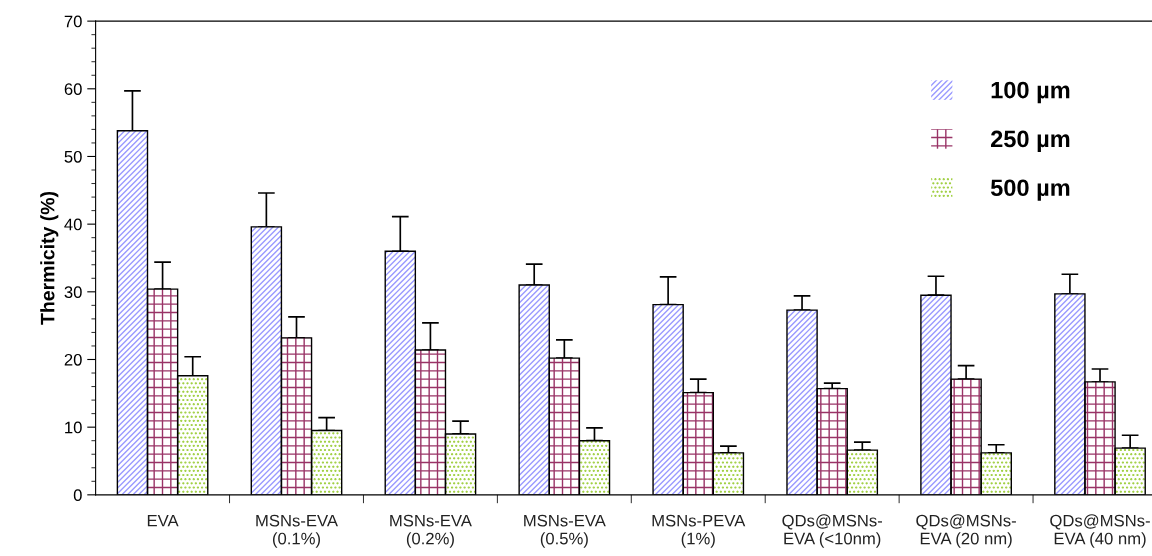  Describe the element at coordinates (1030, 190) in the screenshot. I see `legend-label: 500 µm` at that location.